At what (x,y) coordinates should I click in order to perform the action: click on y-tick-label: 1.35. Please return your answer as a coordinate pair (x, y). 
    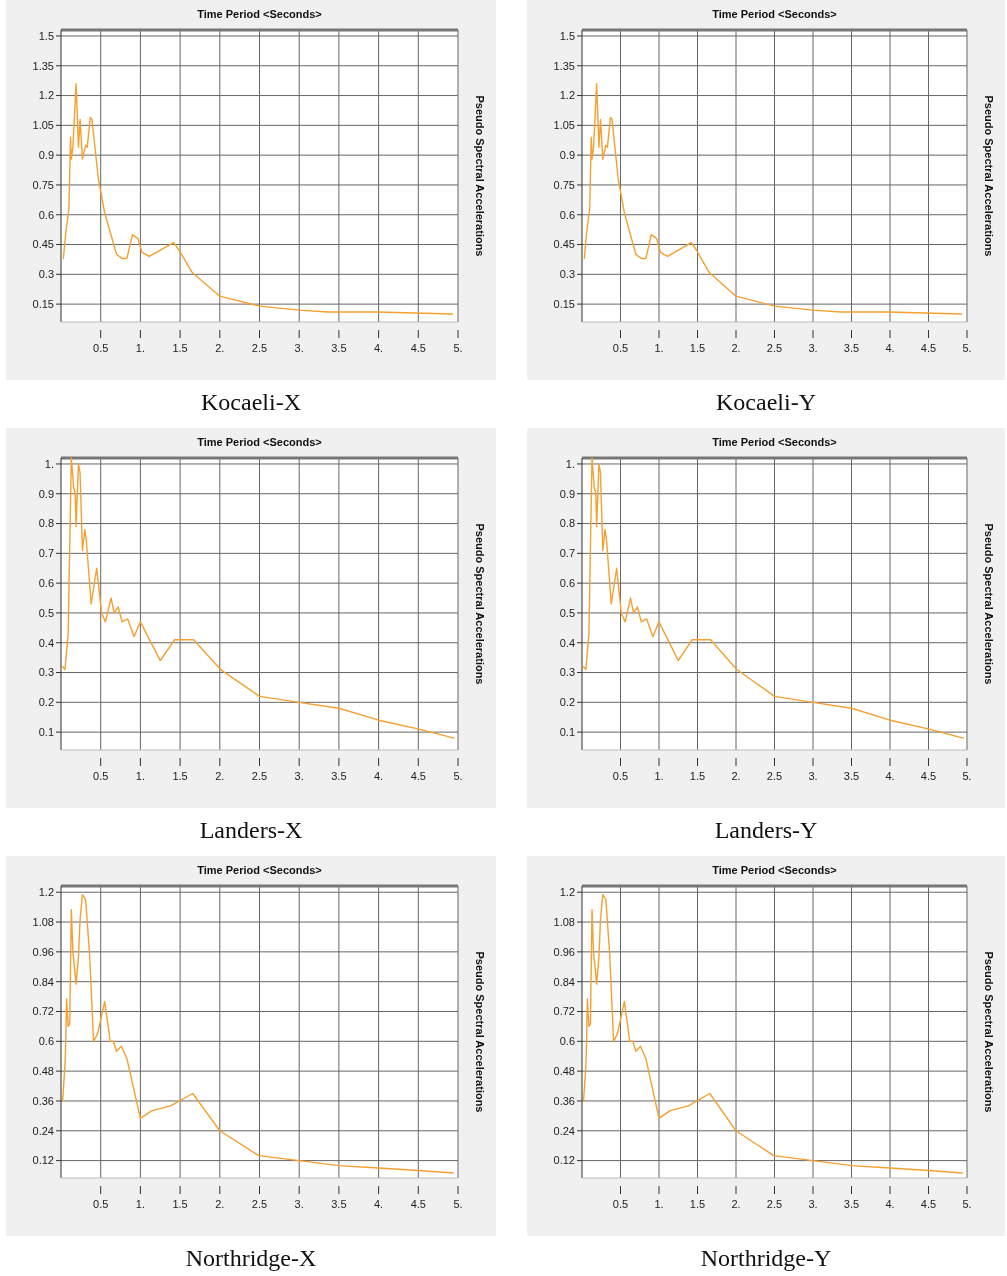
    Looking at the image, I should click on (43, 65).